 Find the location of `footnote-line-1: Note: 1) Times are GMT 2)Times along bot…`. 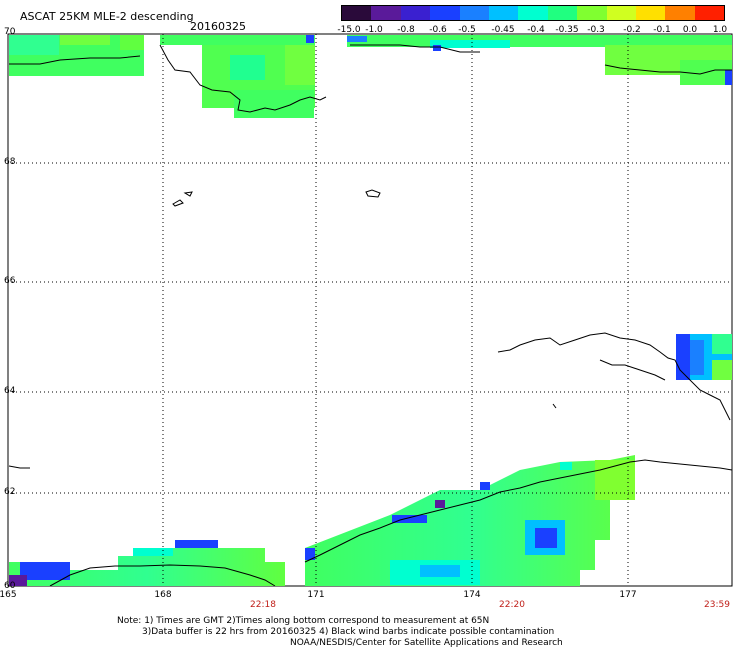

footnote-line-1: Note: 1) Times are GMT 2)Times along bot… is located at coordinates (303, 621).